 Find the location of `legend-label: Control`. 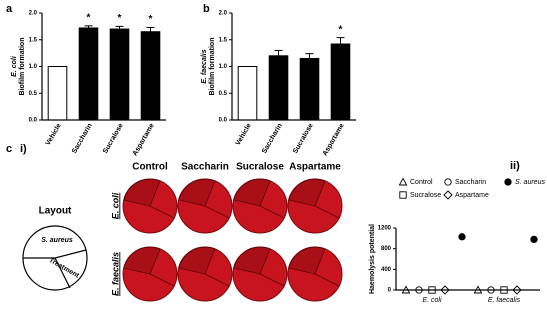

legend-label: Control is located at coordinates (421, 182).